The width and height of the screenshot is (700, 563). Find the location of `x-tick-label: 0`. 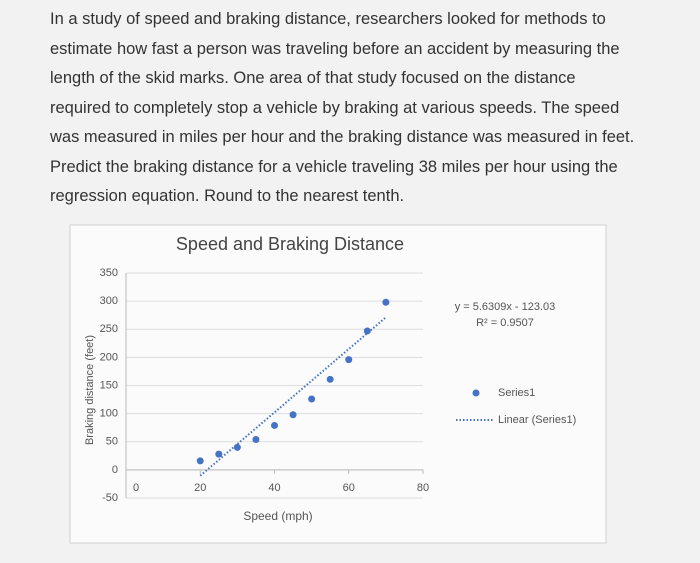

x-tick-label: 0 is located at coordinates (136, 488).